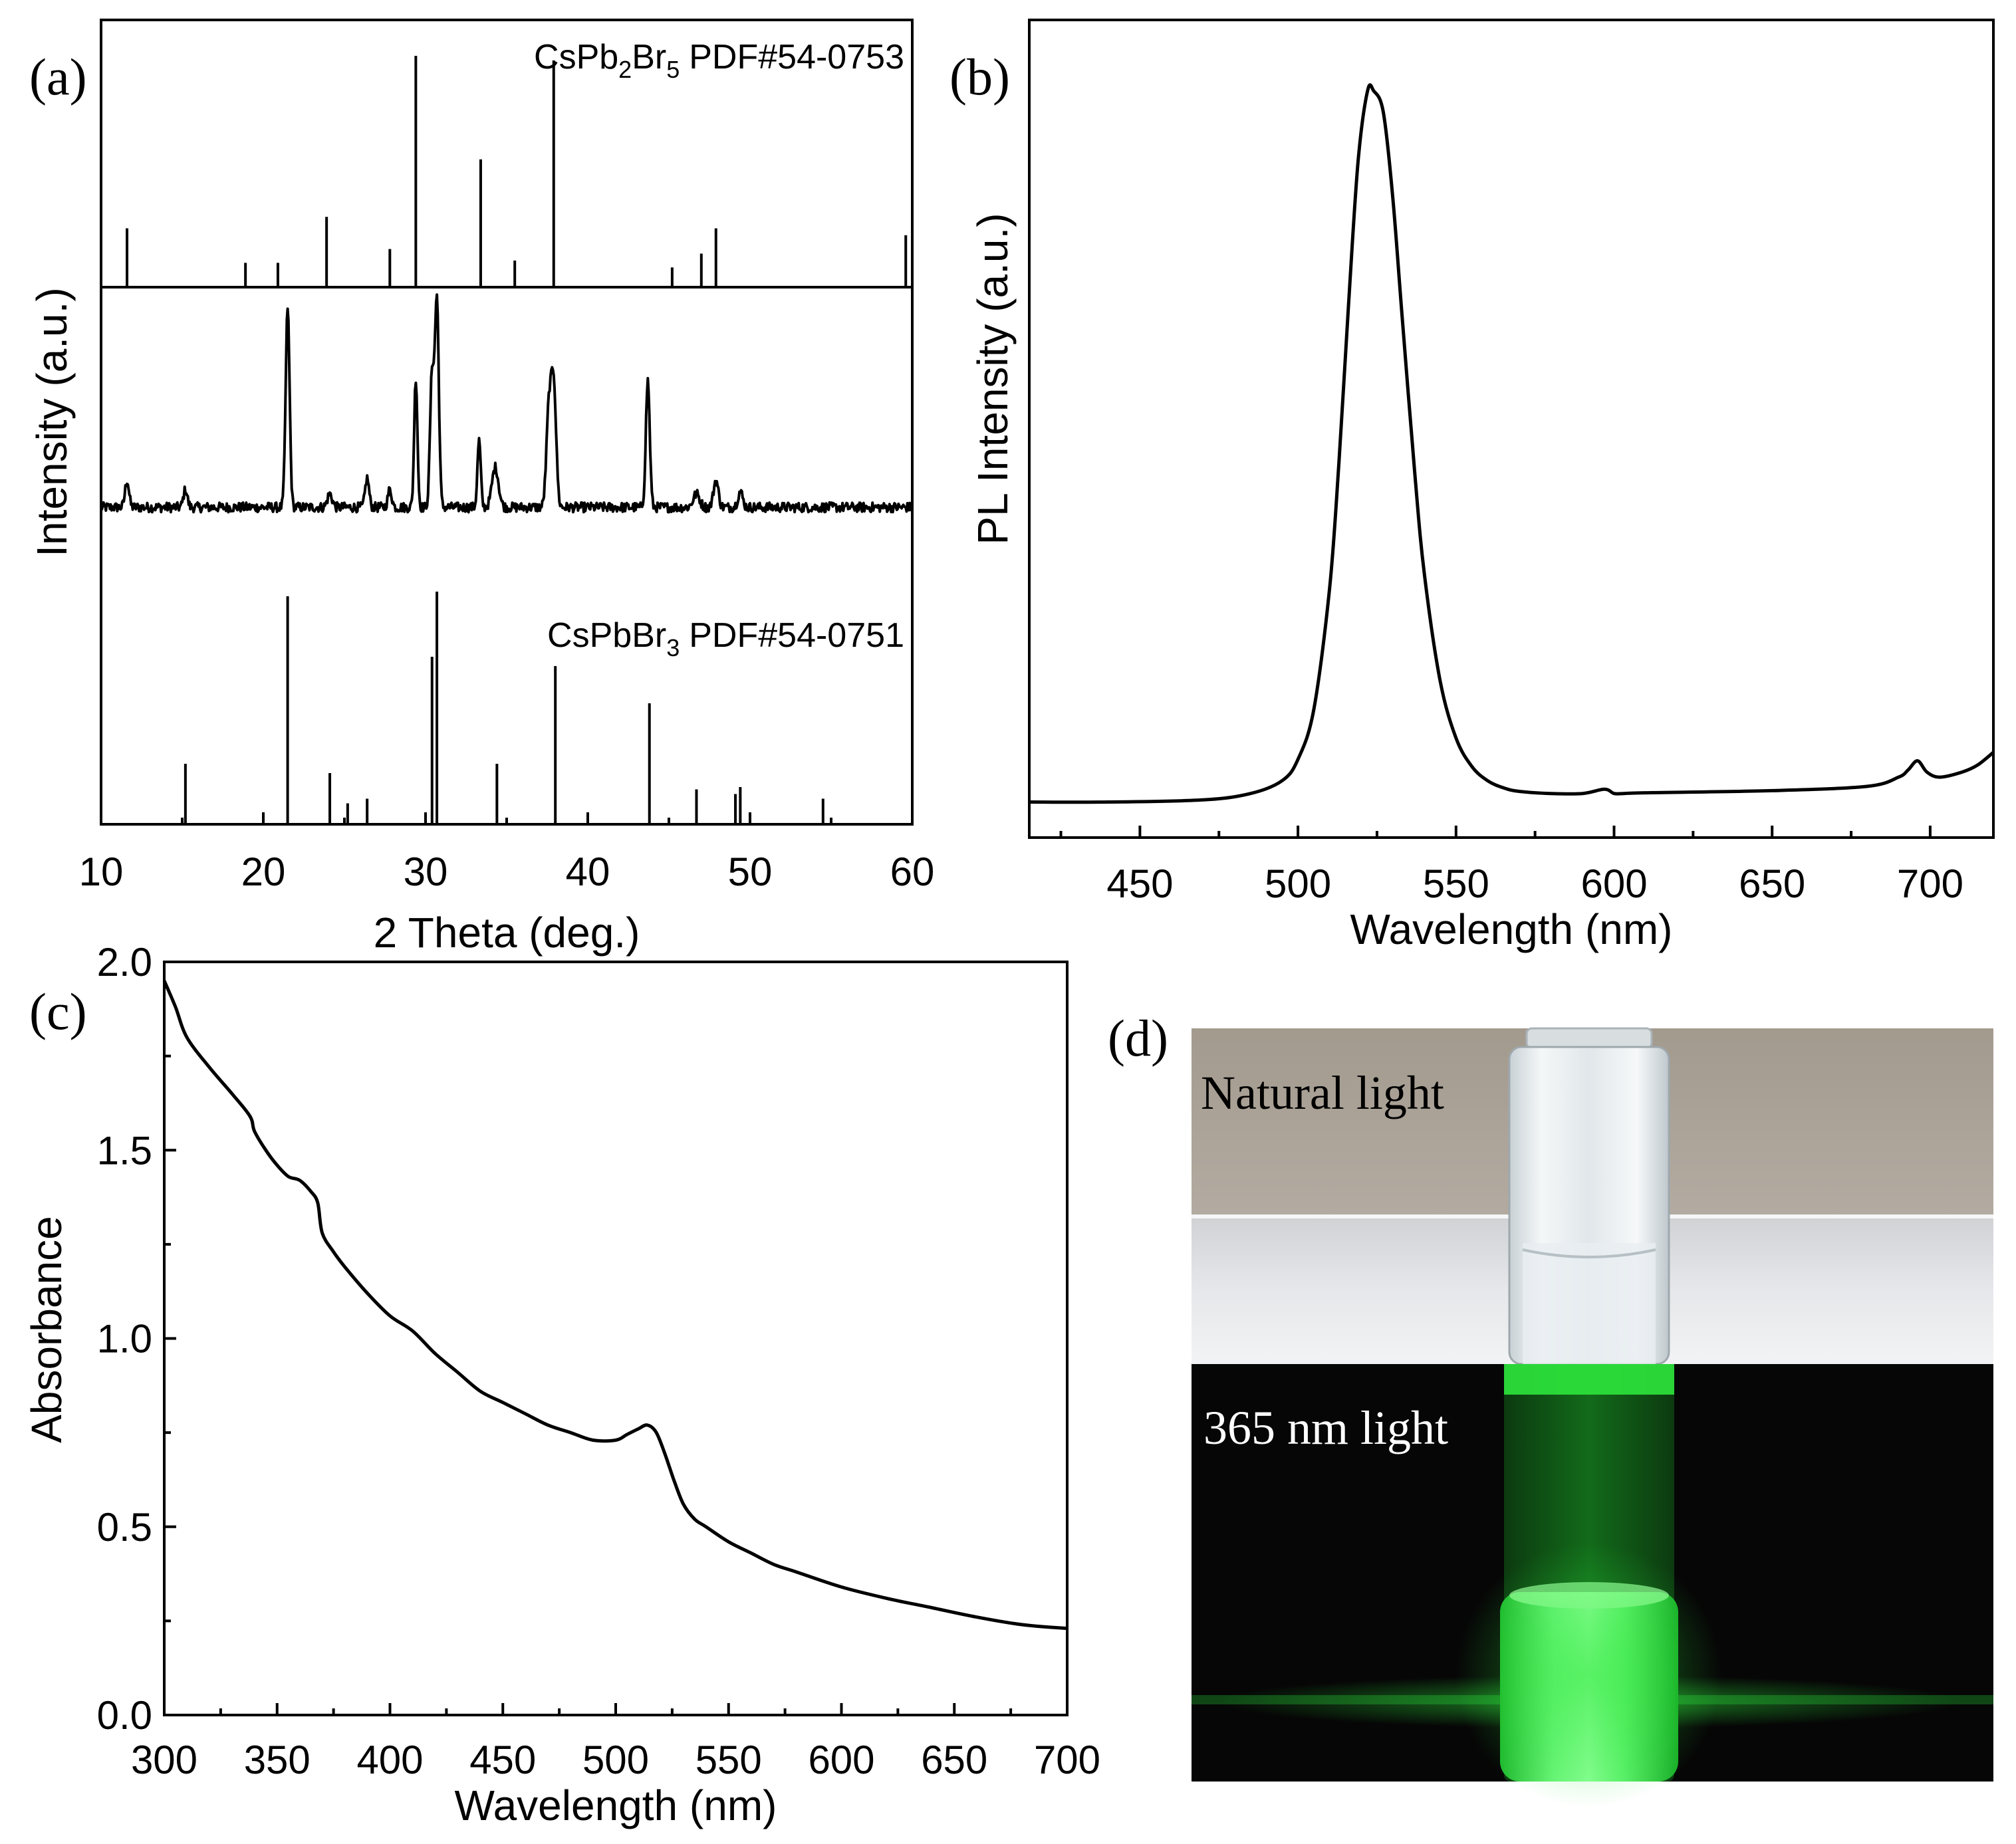  Describe the element at coordinates (507, 853) in the screenshot. I see `x-axis-a: 10 20 30 40 50 60` at that location.